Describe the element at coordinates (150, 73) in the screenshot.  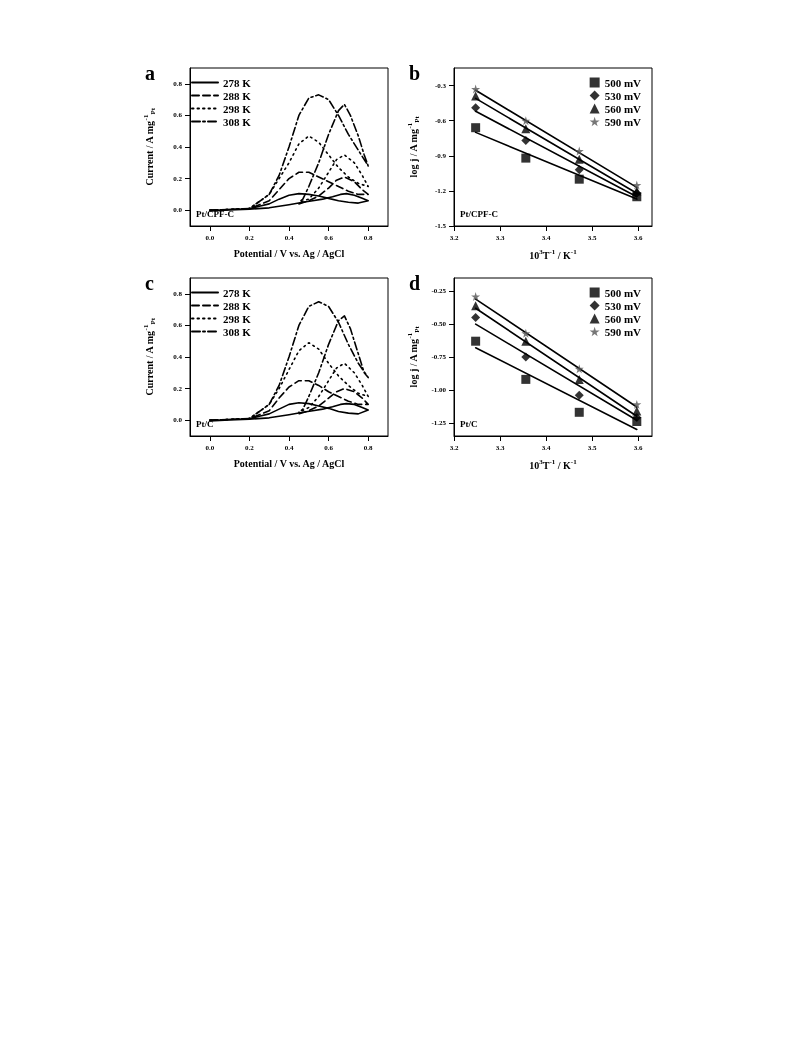
I see `chart-title: a` at that location.